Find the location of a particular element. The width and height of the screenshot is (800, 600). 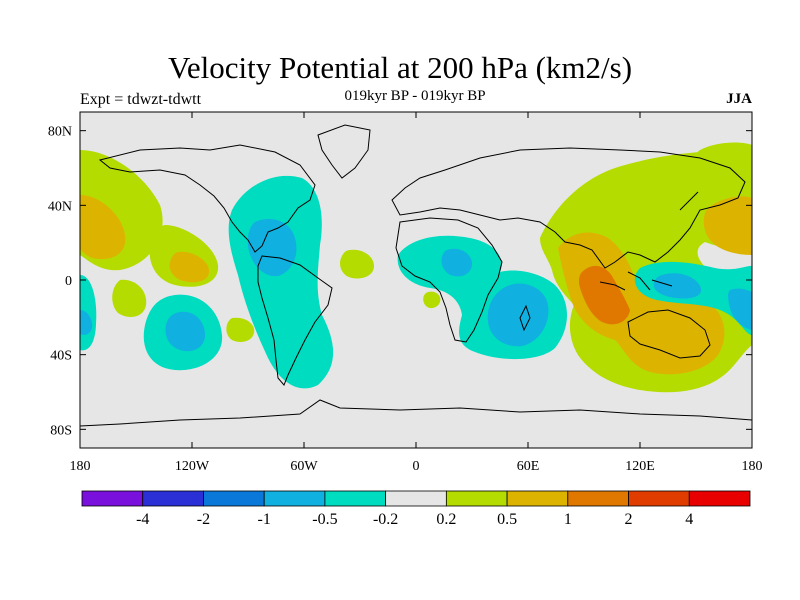

colorbar-label: 4 is located at coordinates (689, 519).